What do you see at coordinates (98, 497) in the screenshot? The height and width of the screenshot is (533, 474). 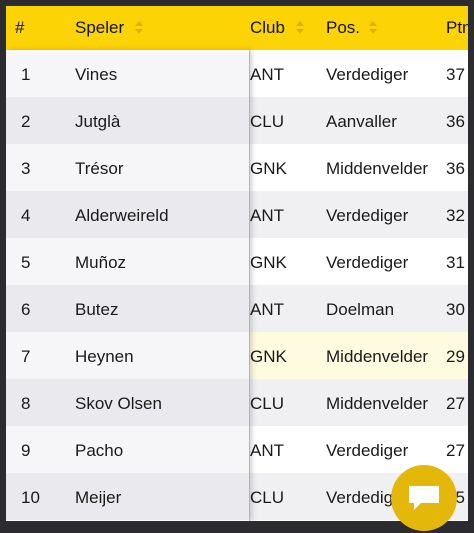 I see `cell-player: Meijer` at bounding box center [98, 497].